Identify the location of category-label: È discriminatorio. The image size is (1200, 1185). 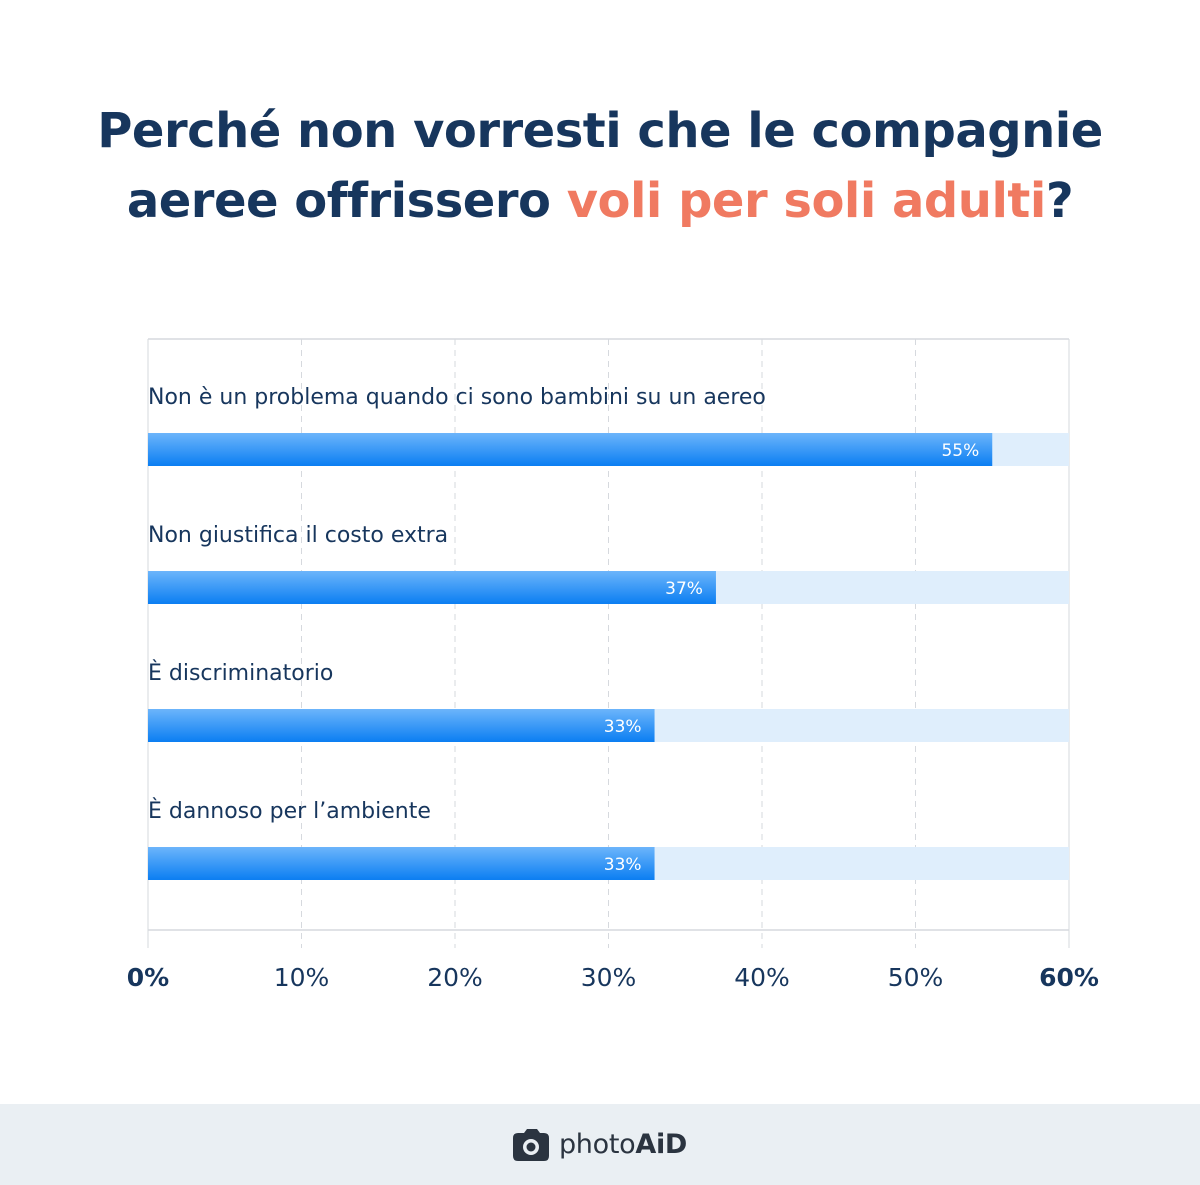
(240, 673).